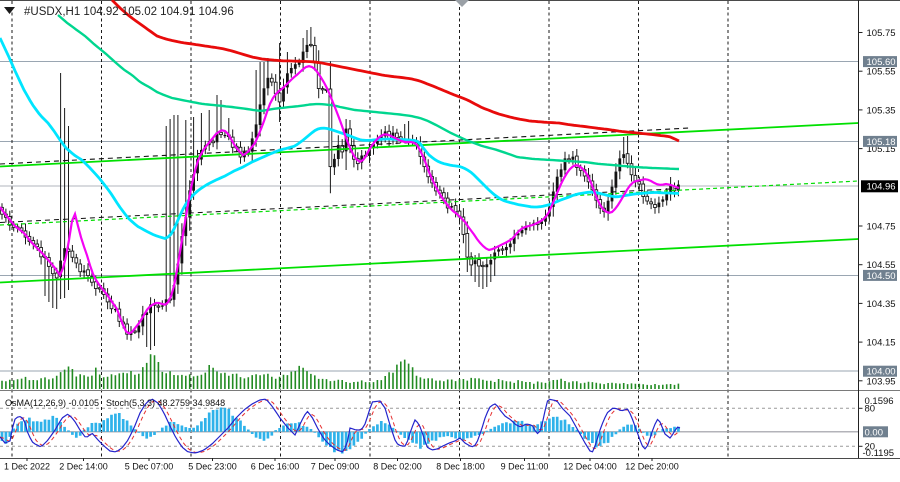  What do you see at coordinates (881, 343) in the screenshot?
I see `svg-text: 104.15` at bounding box center [881, 343].